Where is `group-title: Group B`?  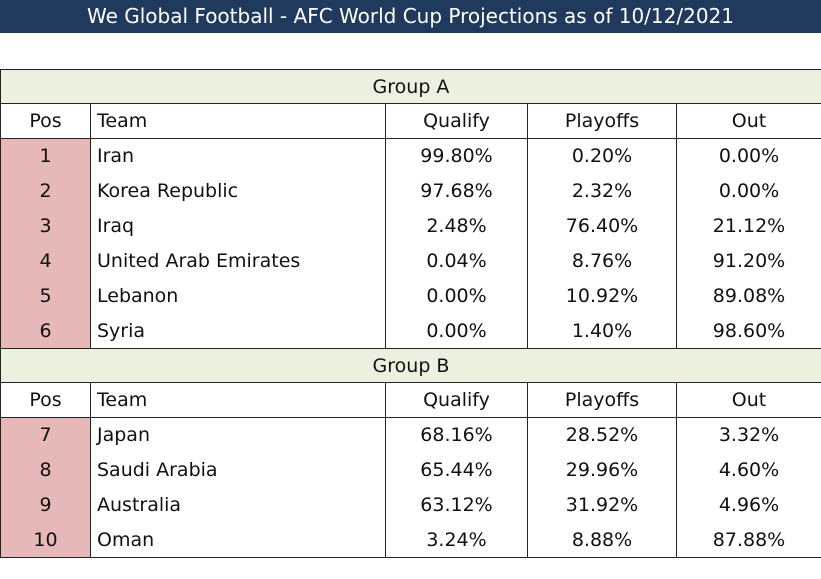
group-title: Group B is located at coordinates (410, 365).